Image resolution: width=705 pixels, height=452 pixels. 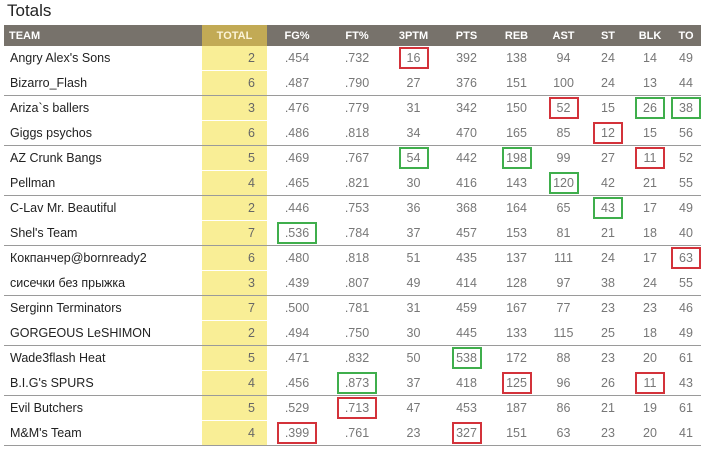 I want to click on team-cell: Evil Butchers, so click(x=46, y=408).